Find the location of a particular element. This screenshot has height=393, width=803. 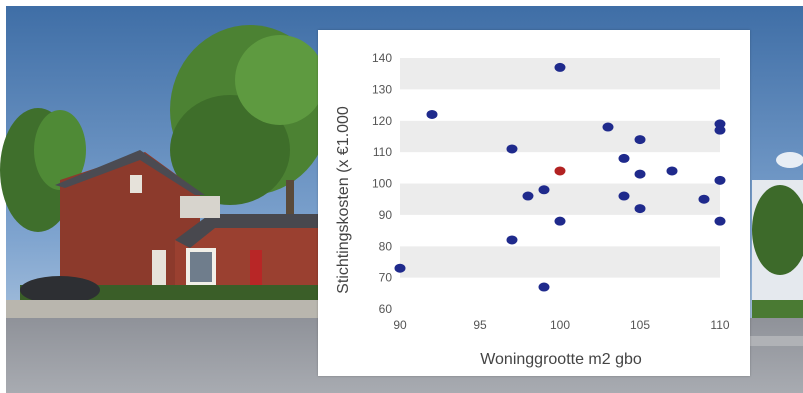

y-tick-label: 140 is located at coordinates (382, 58).